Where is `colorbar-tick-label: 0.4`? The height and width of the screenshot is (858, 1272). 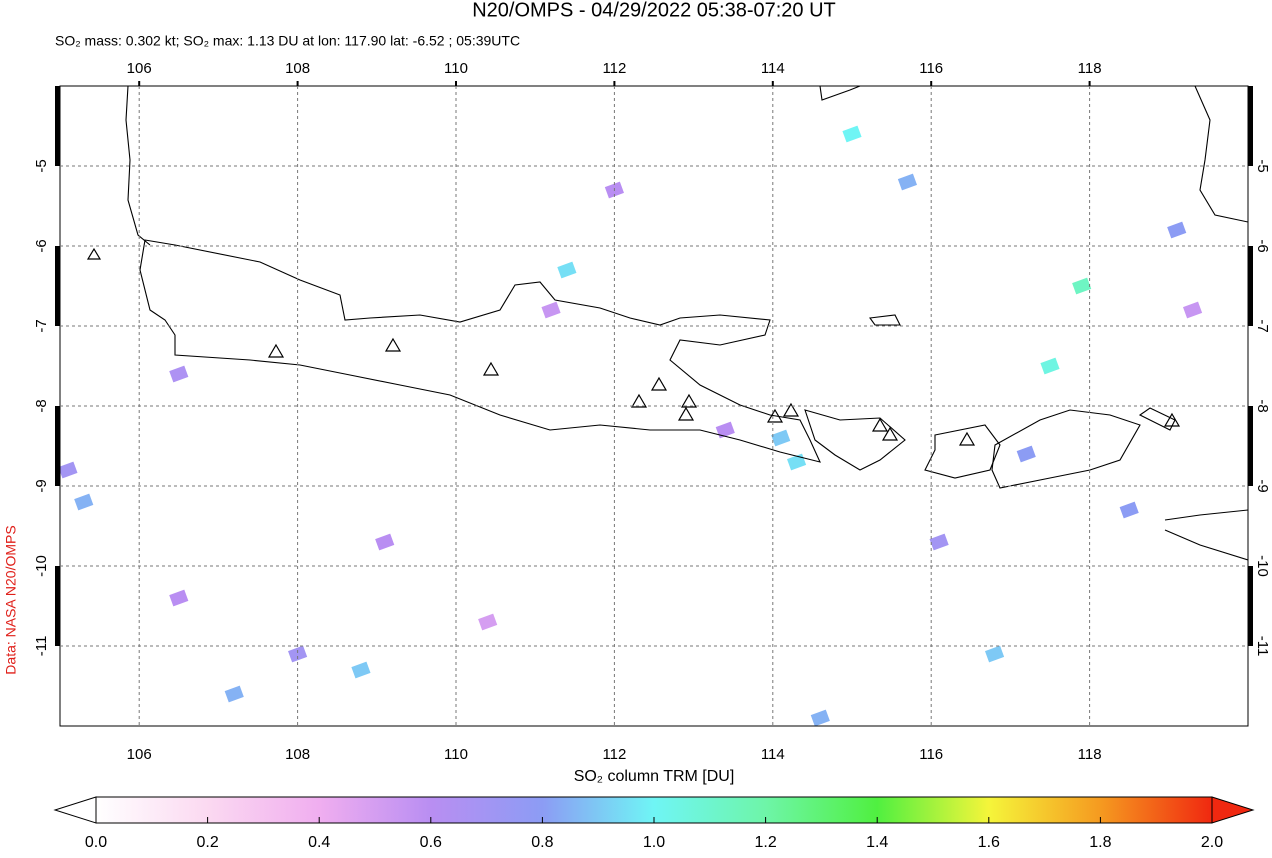
colorbar-tick-label: 0.4 is located at coordinates (319, 842).